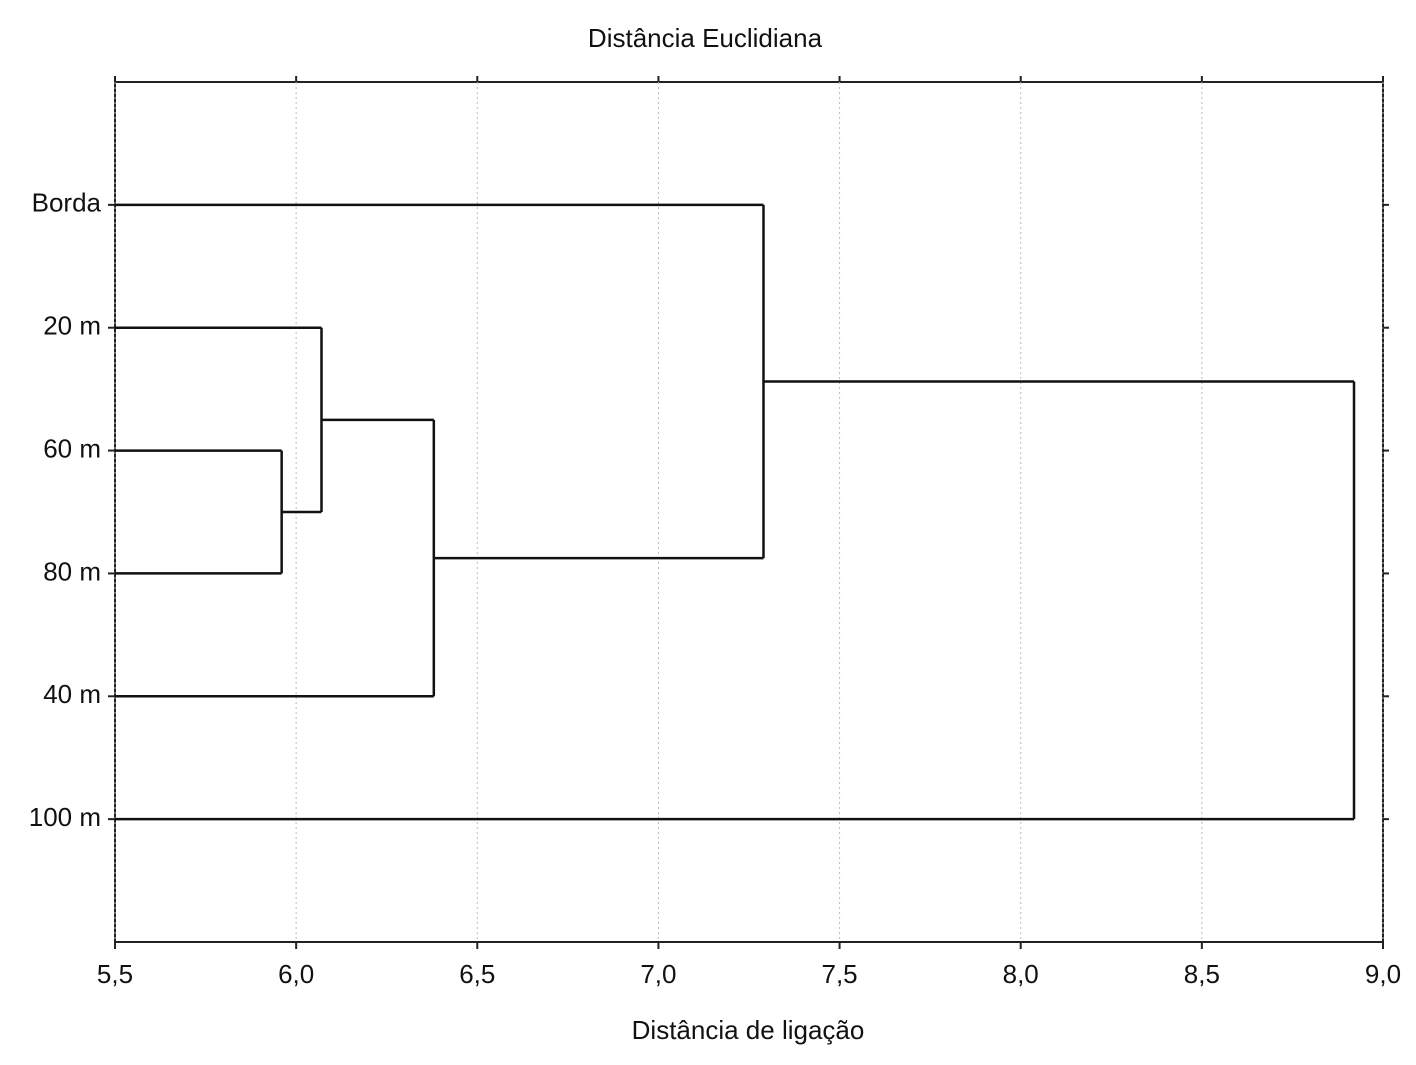  What do you see at coordinates (65, 817) in the screenshot?
I see `leaf-label: 100 m` at bounding box center [65, 817].